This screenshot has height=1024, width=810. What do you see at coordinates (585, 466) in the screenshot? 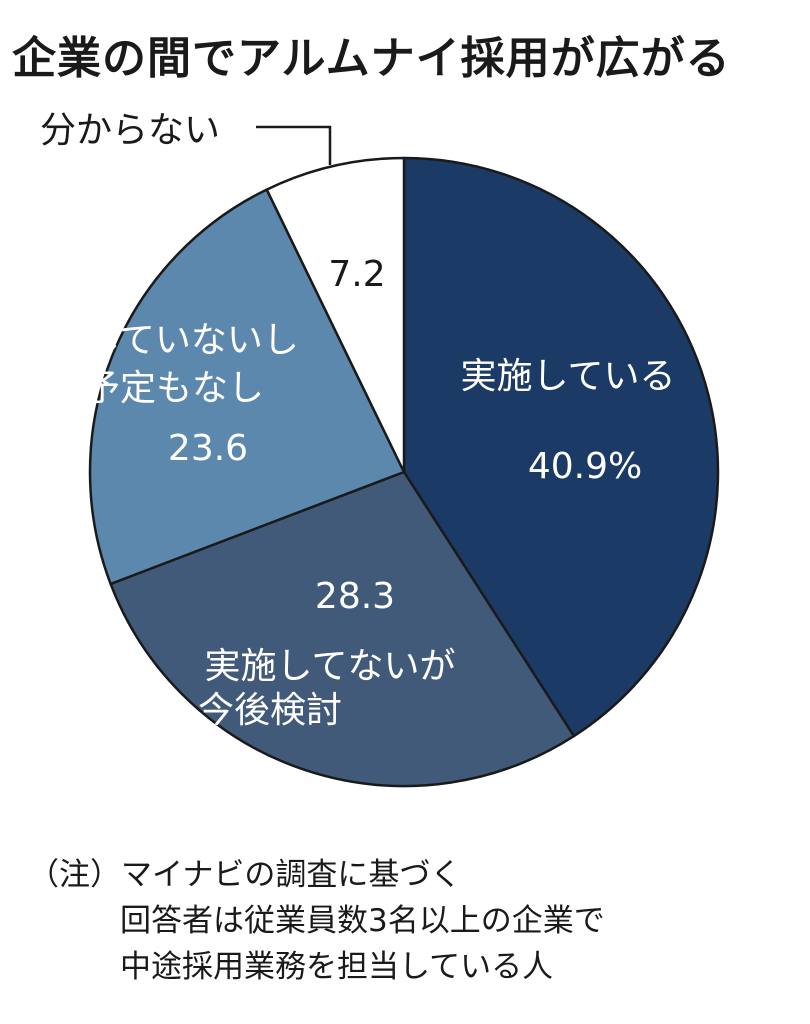
I see `slice-value-1: 40.9%` at bounding box center [585, 466].